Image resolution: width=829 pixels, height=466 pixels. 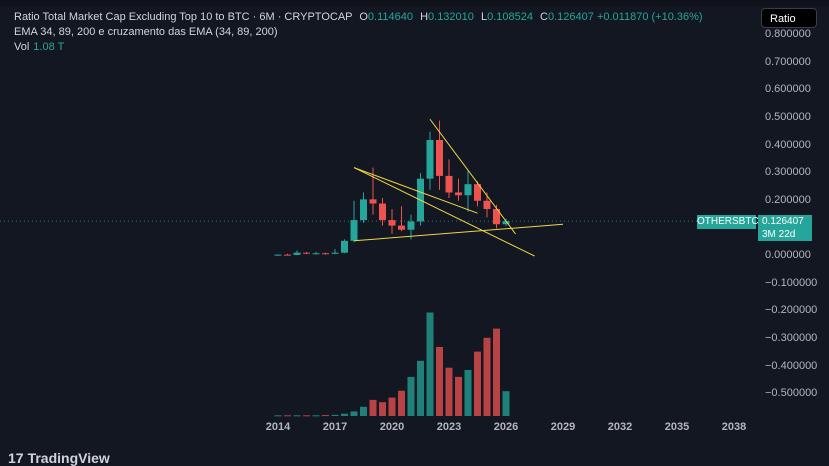 I want to click on time-axis-label: 2020, so click(x=392, y=427).